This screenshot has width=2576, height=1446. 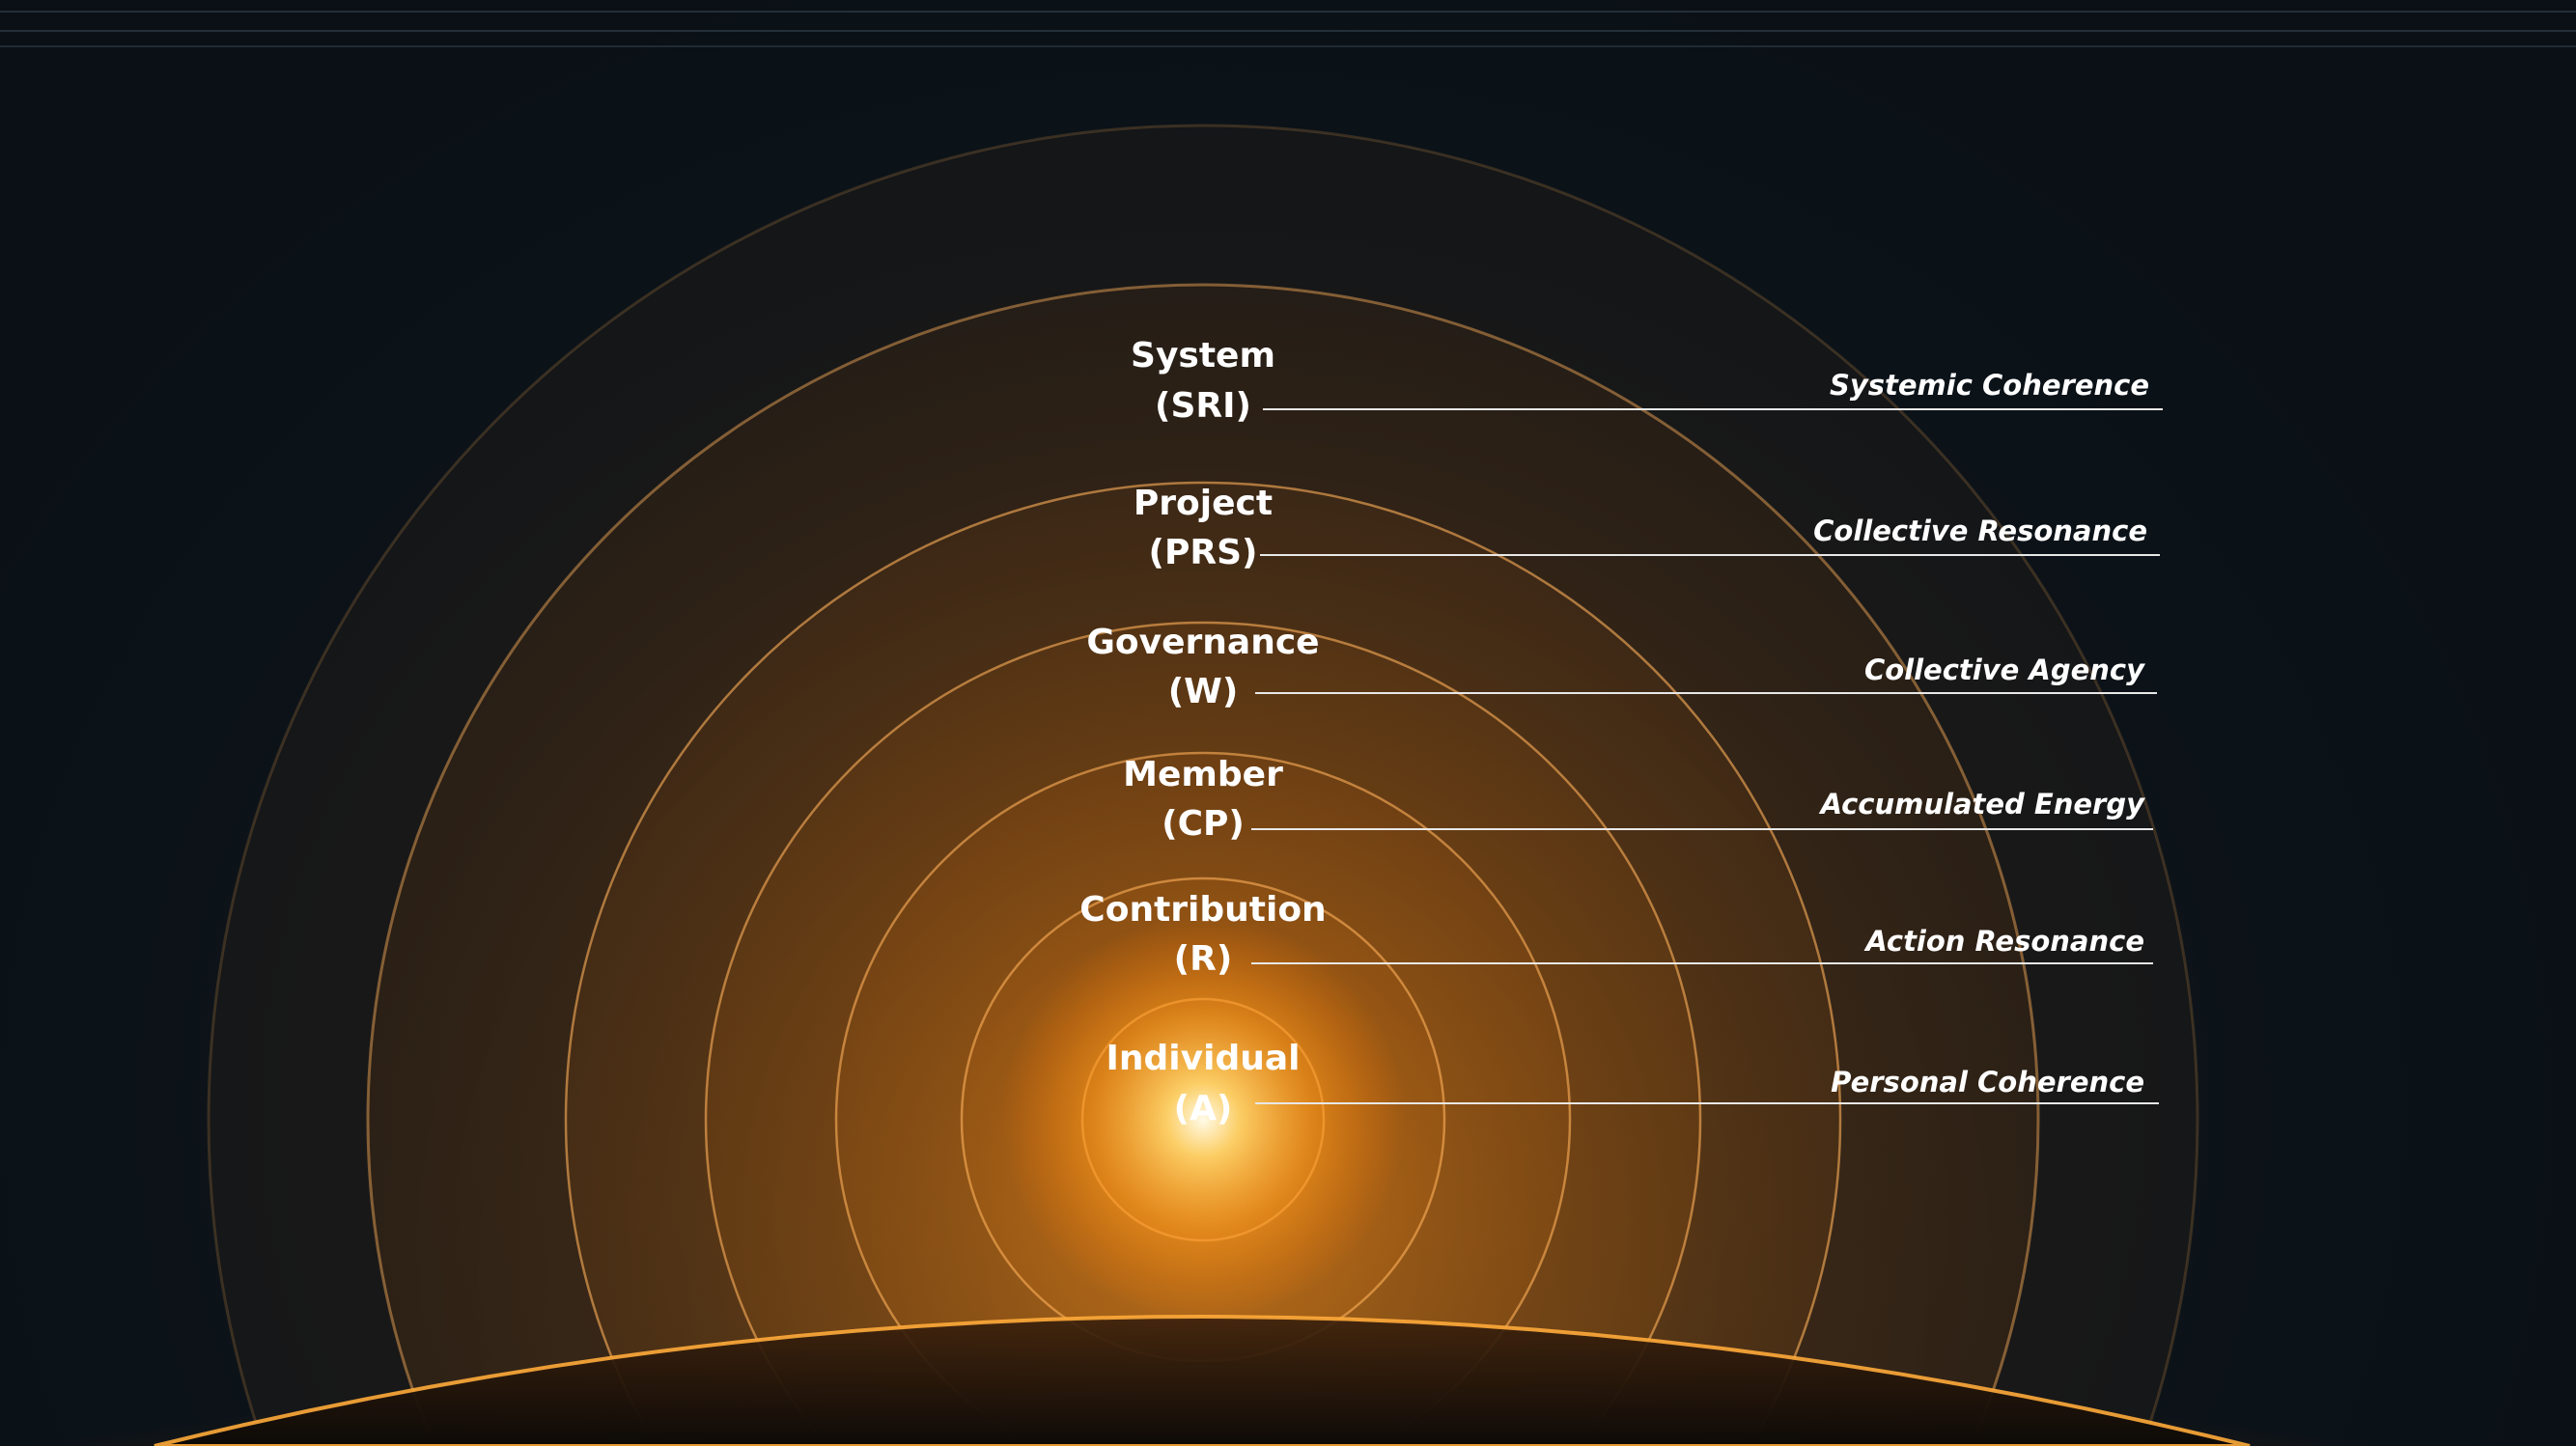 What do you see at coordinates (1203, 1059) in the screenshot?
I see `level-label-individual: Individual` at bounding box center [1203, 1059].